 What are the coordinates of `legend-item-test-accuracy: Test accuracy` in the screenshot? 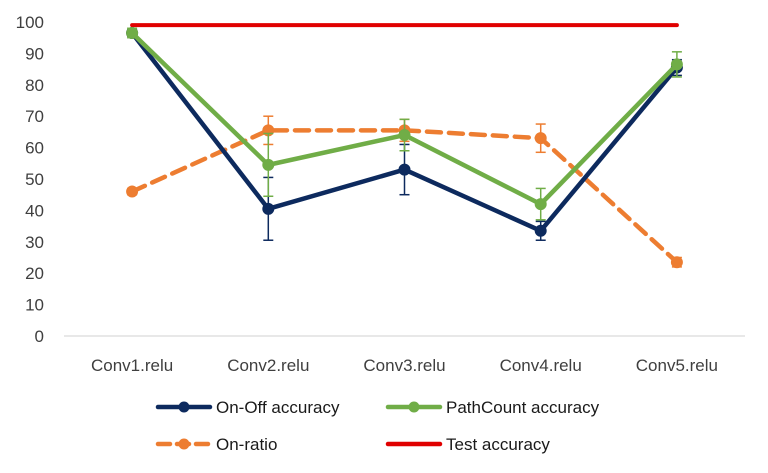 It's located at (467, 444).